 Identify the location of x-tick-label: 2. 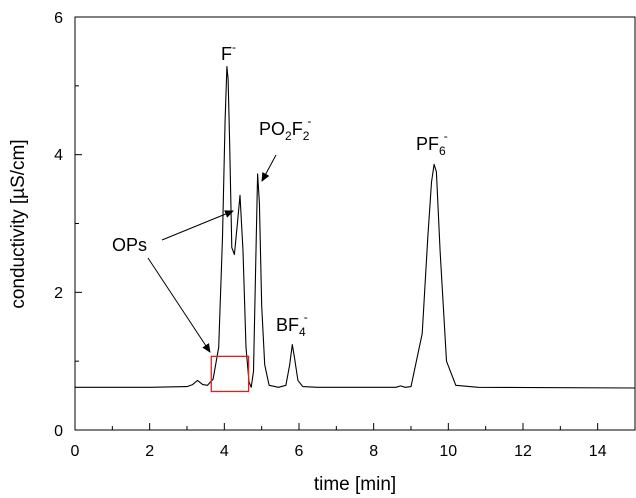
(149, 451).